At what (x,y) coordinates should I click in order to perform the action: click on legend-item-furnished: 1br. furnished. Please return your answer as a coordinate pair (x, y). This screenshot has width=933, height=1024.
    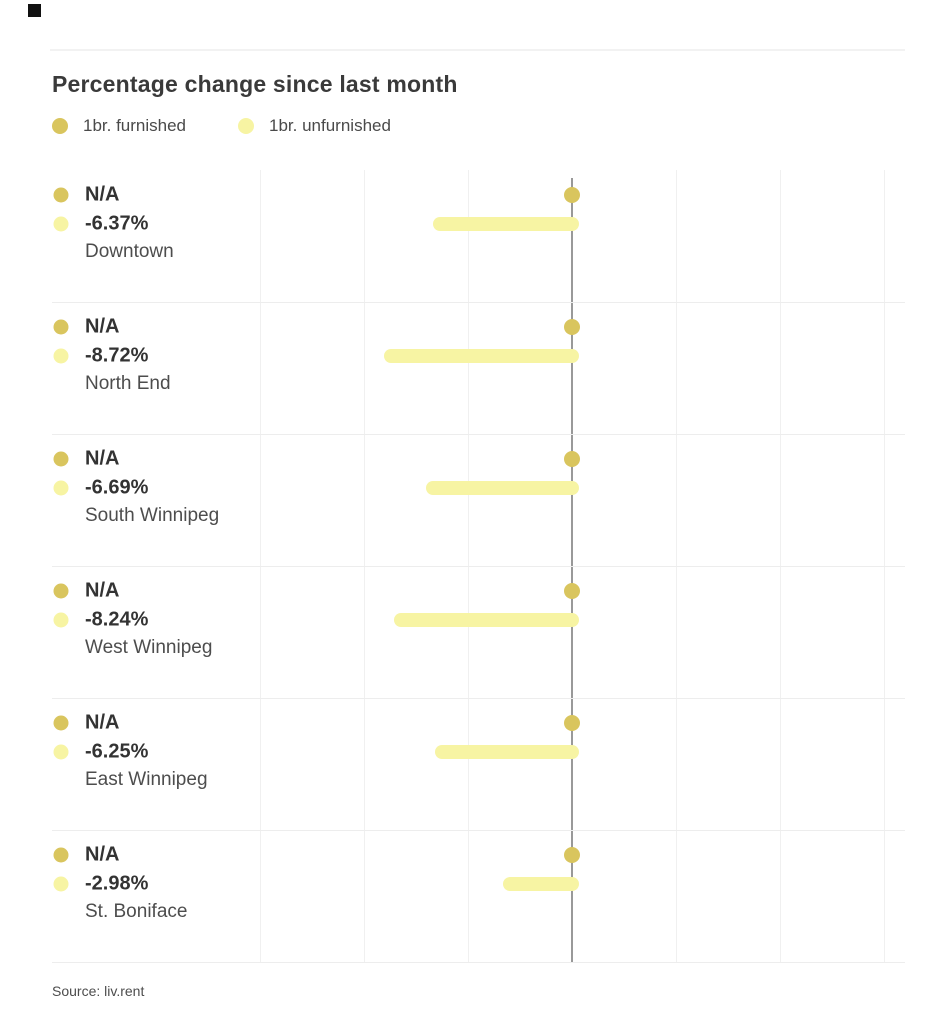
    Looking at the image, I should click on (119, 126).